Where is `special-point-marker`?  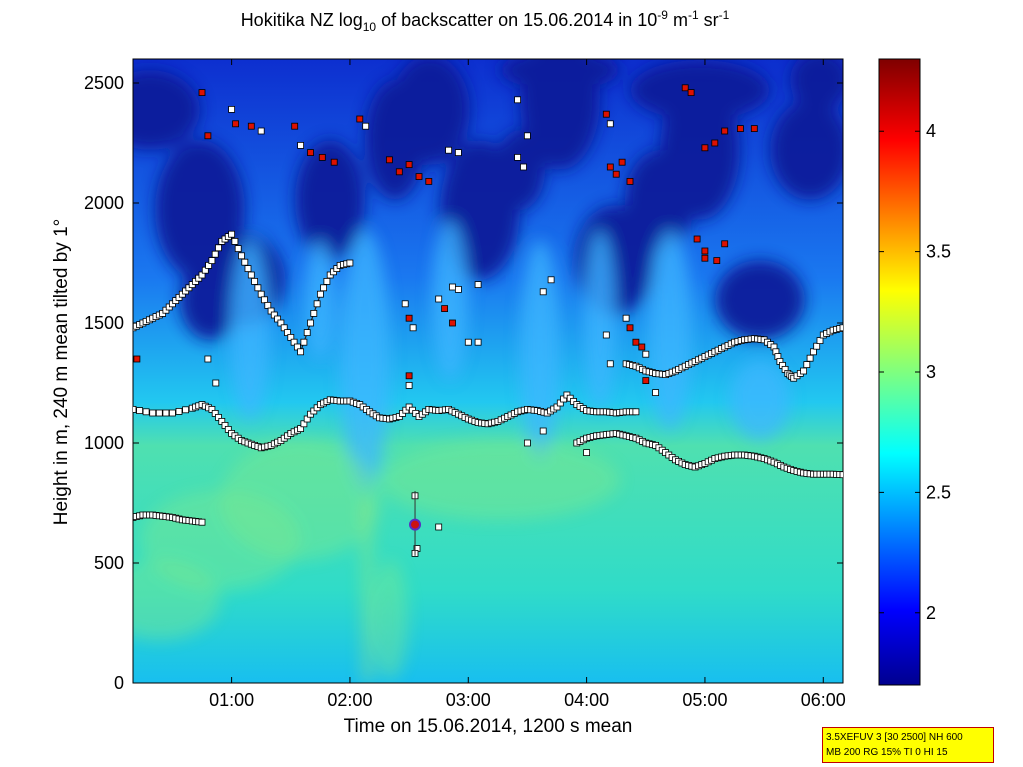 special-point-marker is located at coordinates (415, 524).